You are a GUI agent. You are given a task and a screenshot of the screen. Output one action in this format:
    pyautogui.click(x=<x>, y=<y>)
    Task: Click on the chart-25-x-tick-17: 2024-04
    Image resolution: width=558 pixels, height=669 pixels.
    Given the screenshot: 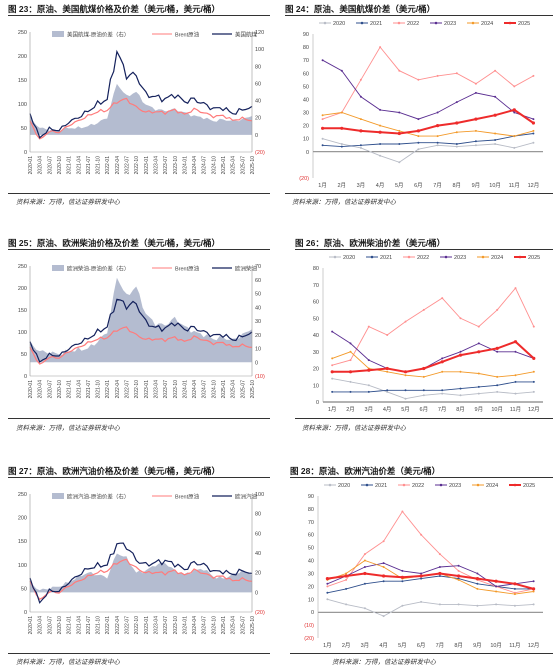 What is the action you would take?
    pyautogui.click(x=195, y=389)
    